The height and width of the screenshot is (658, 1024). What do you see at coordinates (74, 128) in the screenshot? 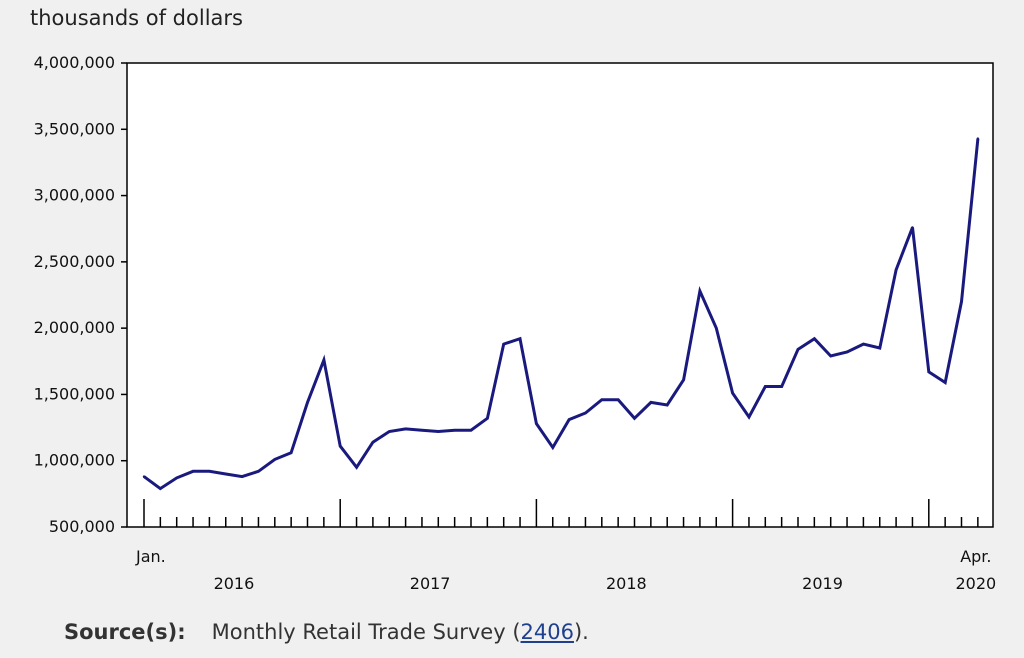
I see `y-tick-label: 3,500,000` at bounding box center [74, 128].